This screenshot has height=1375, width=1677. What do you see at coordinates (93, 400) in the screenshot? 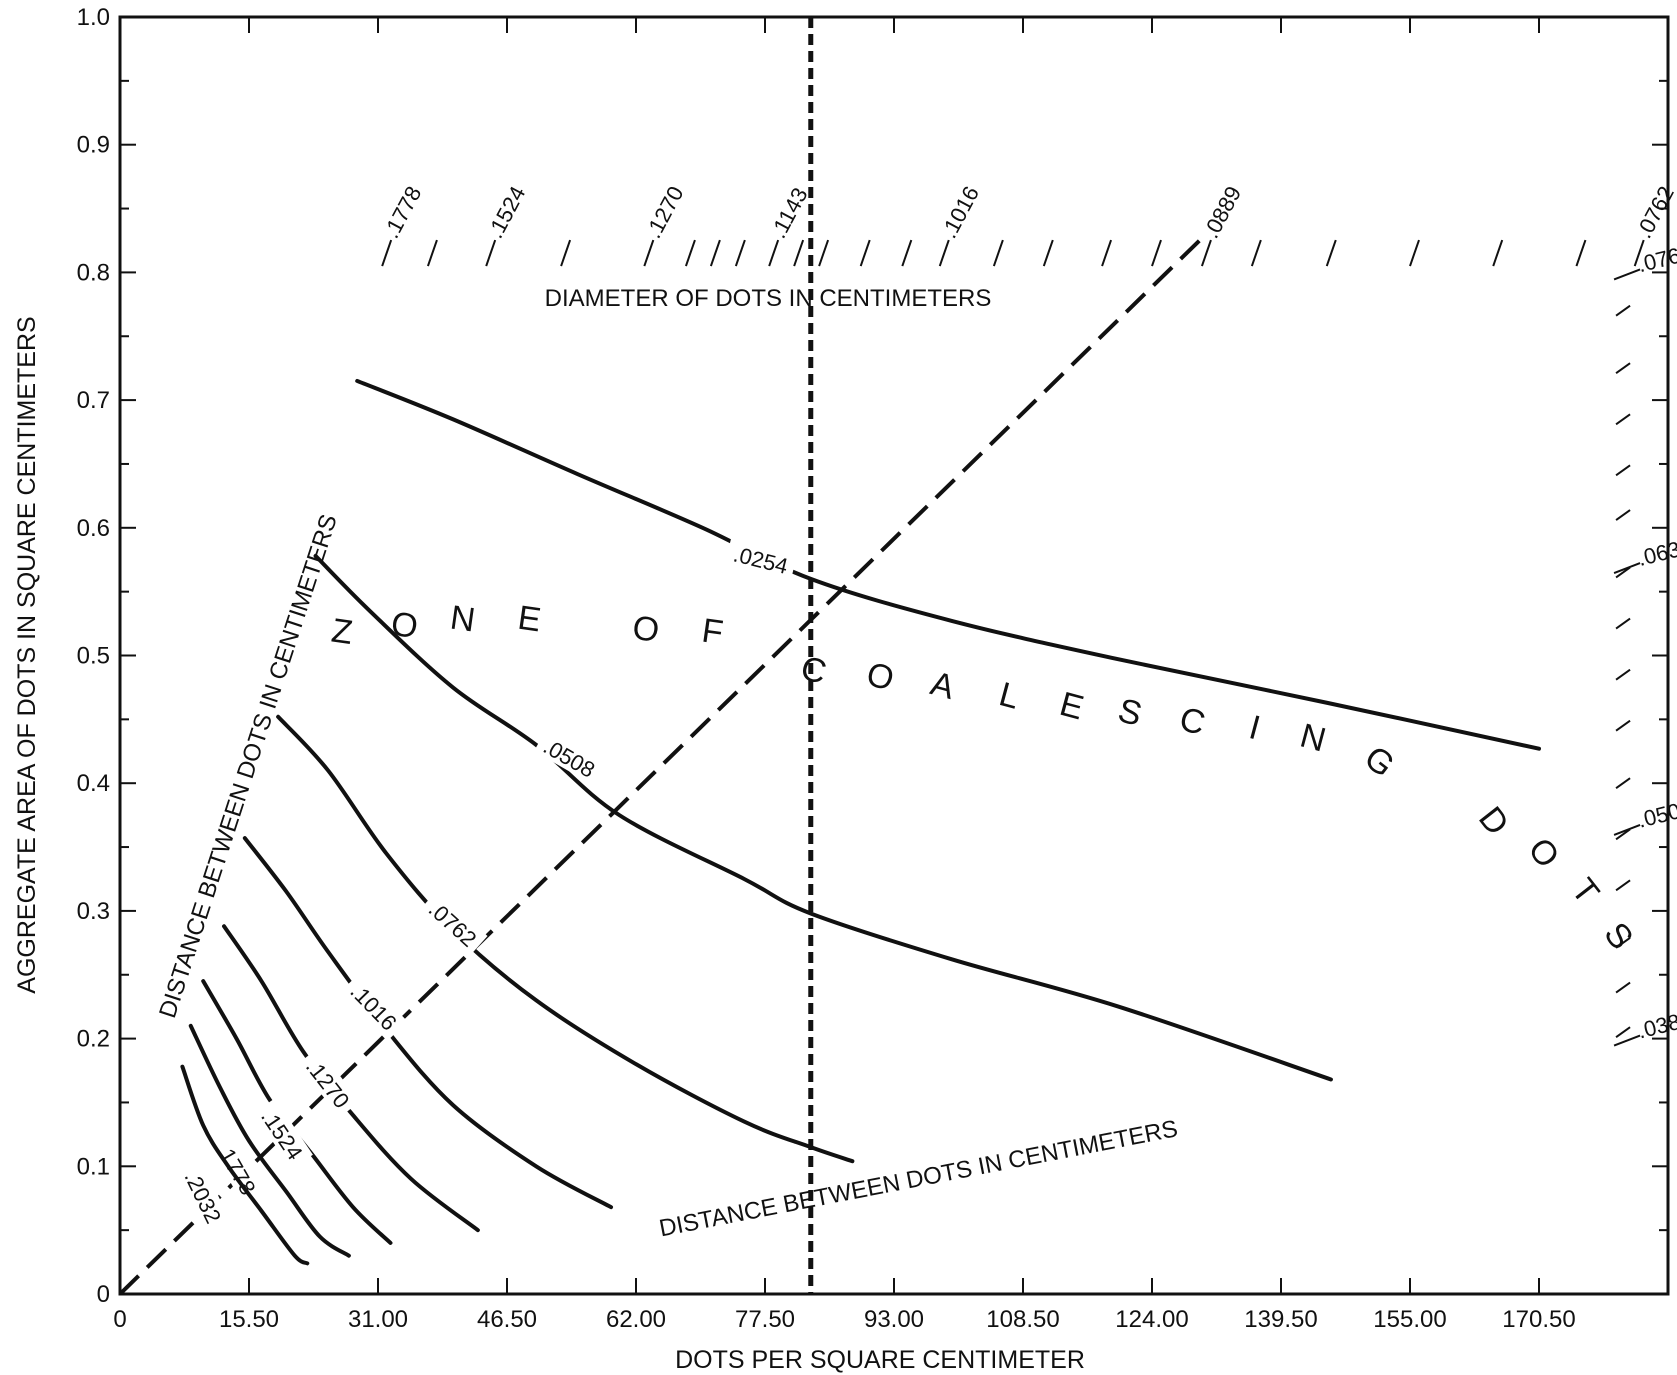
I see `y-tick-label: 0.7` at bounding box center [93, 400].